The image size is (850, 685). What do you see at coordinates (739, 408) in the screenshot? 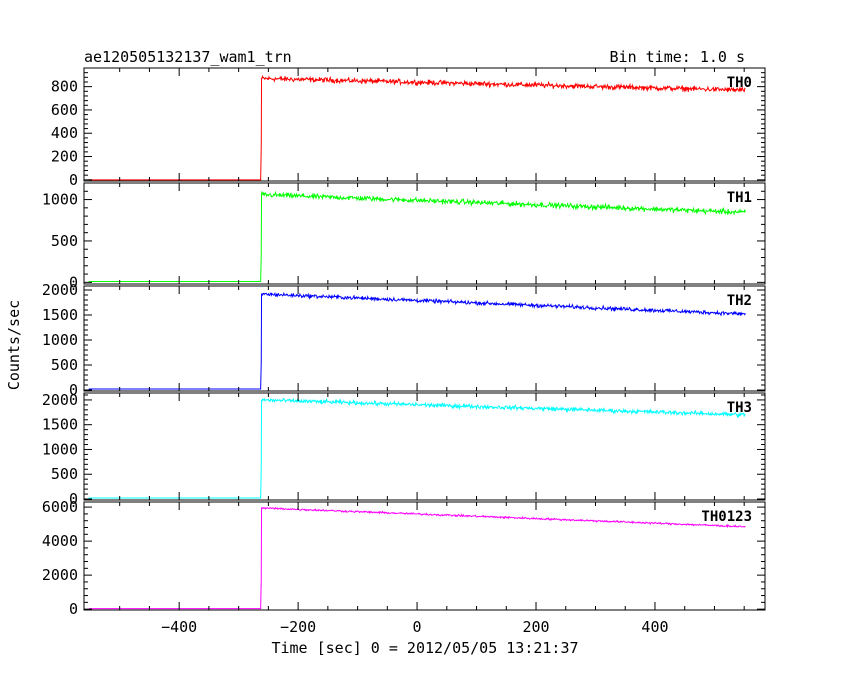
I see `panel-label-th3: TH3` at bounding box center [739, 408].